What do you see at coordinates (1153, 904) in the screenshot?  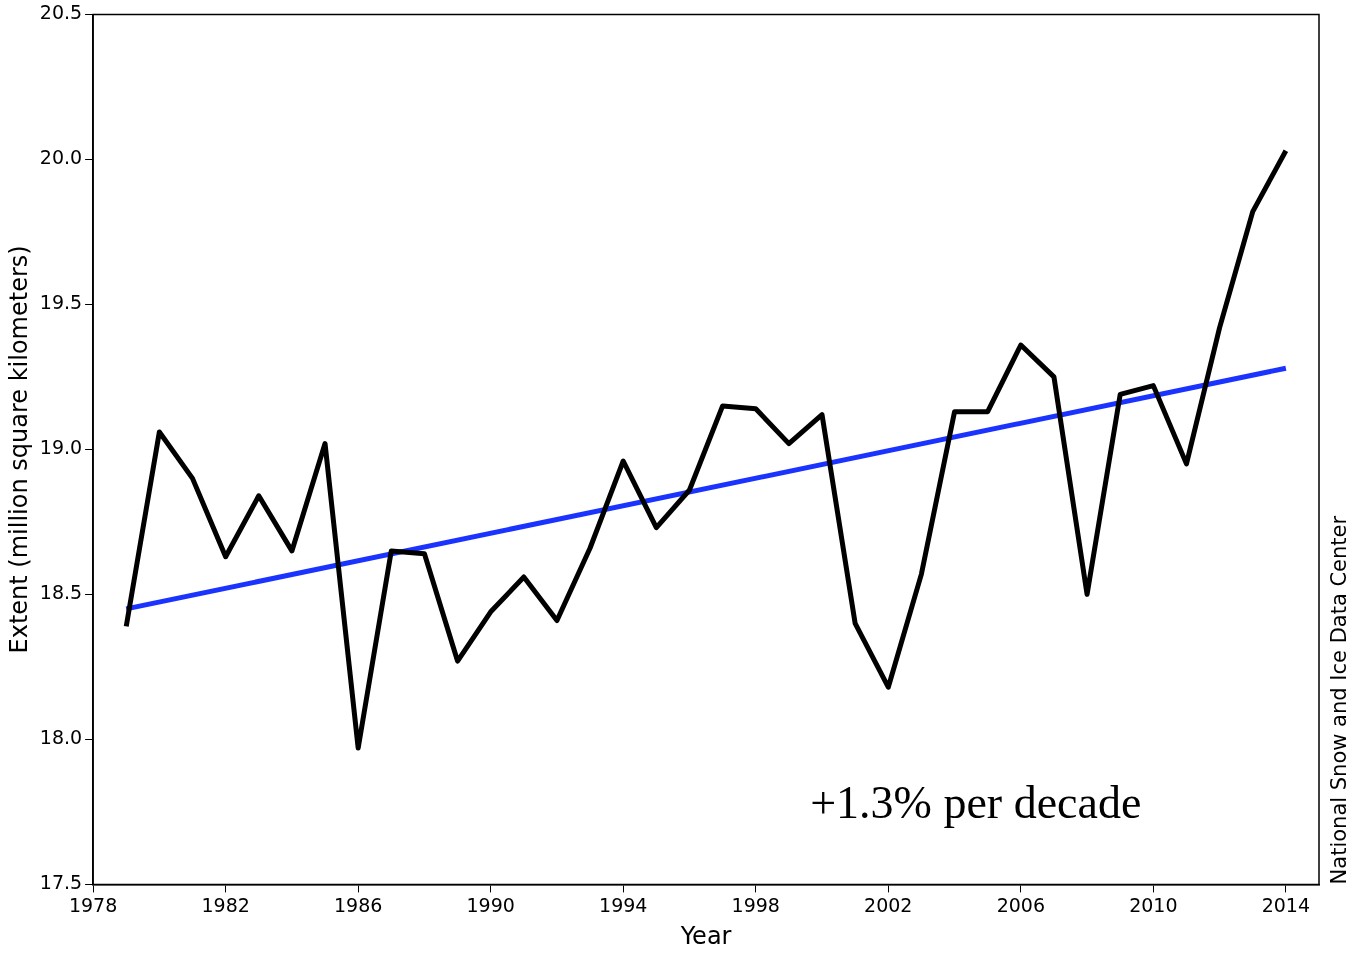 I see `x-tick-label: 2010` at bounding box center [1153, 904].